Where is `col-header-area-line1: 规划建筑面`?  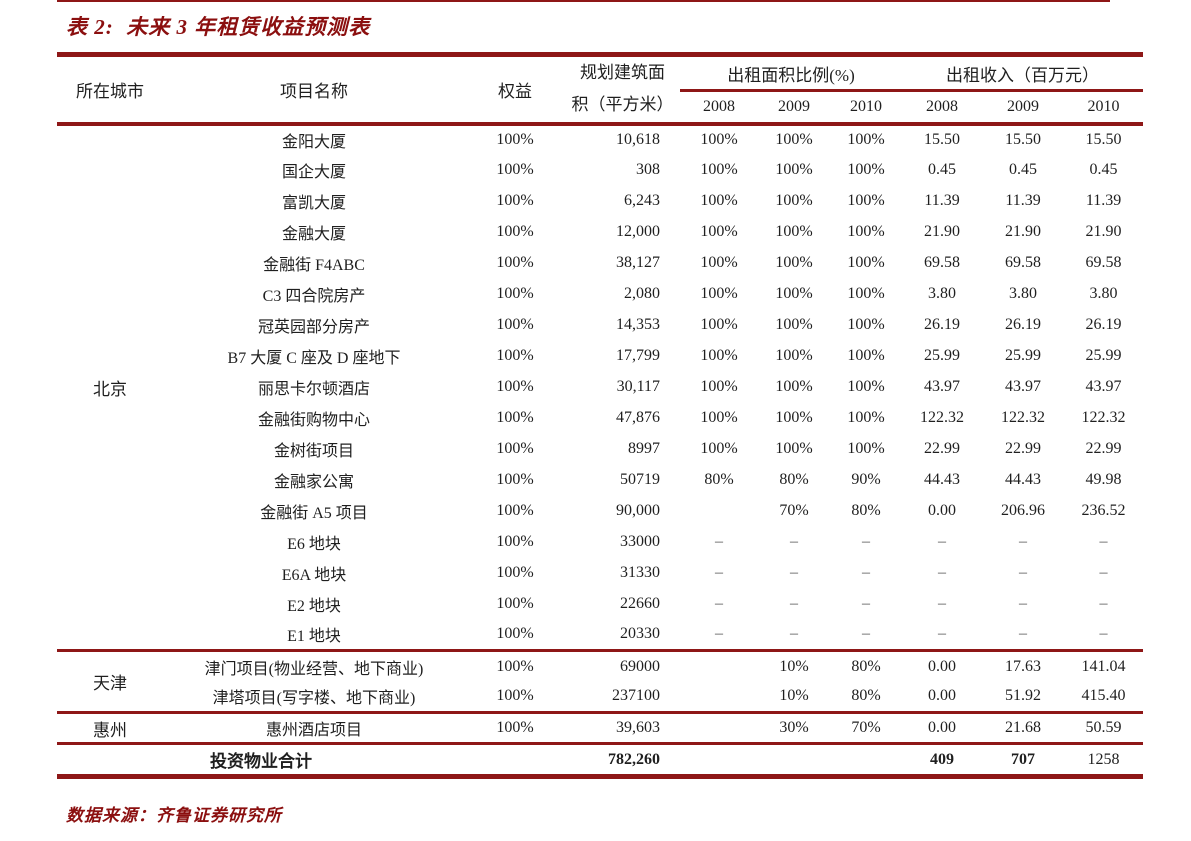 col-header-area-line1: 规划建筑面 is located at coordinates (622, 72).